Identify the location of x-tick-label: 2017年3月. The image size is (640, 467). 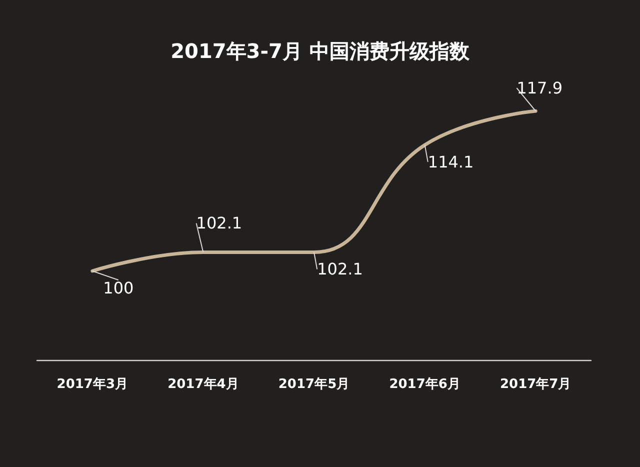
(92, 384).